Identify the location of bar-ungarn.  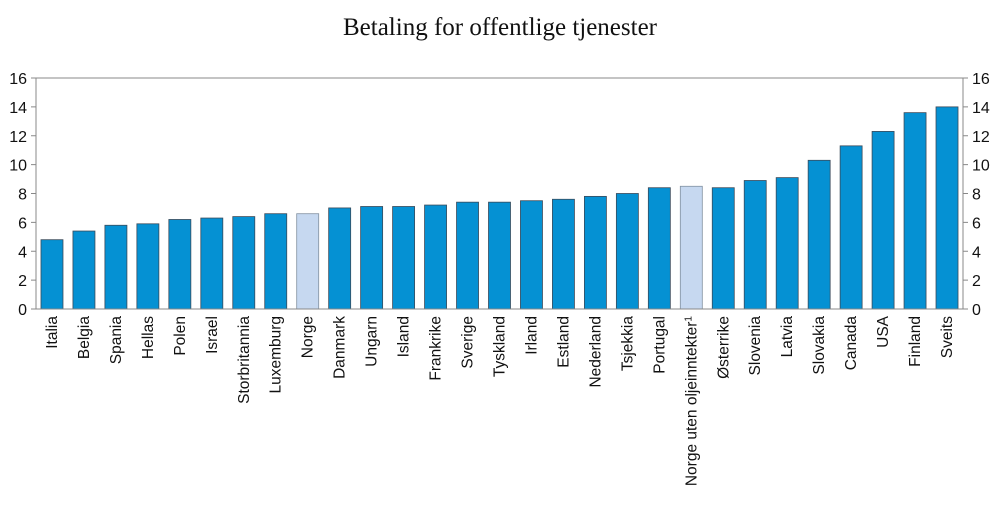
(372, 258).